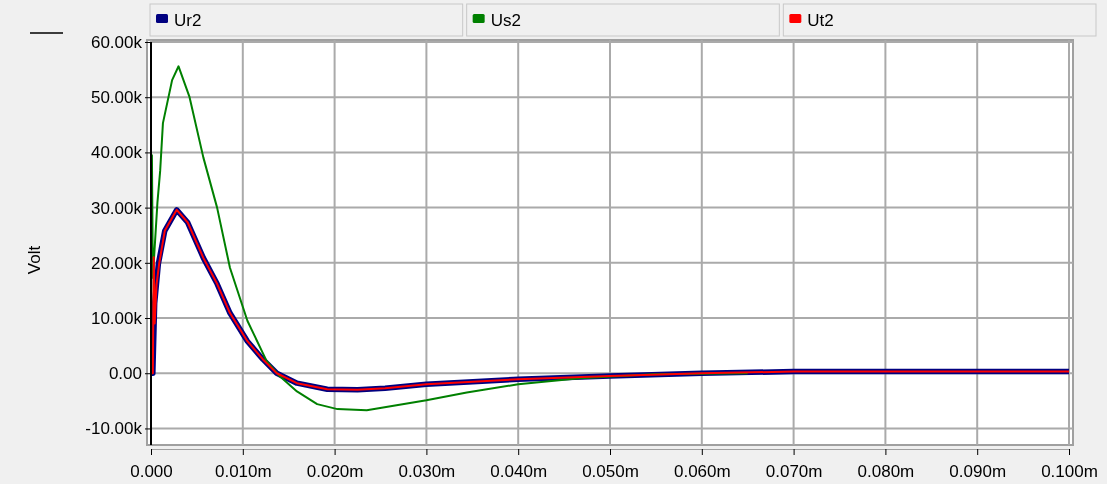 The height and width of the screenshot is (484, 1107). Describe the element at coordinates (34, 260) in the screenshot. I see `y-axis-title: Volt` at that location.